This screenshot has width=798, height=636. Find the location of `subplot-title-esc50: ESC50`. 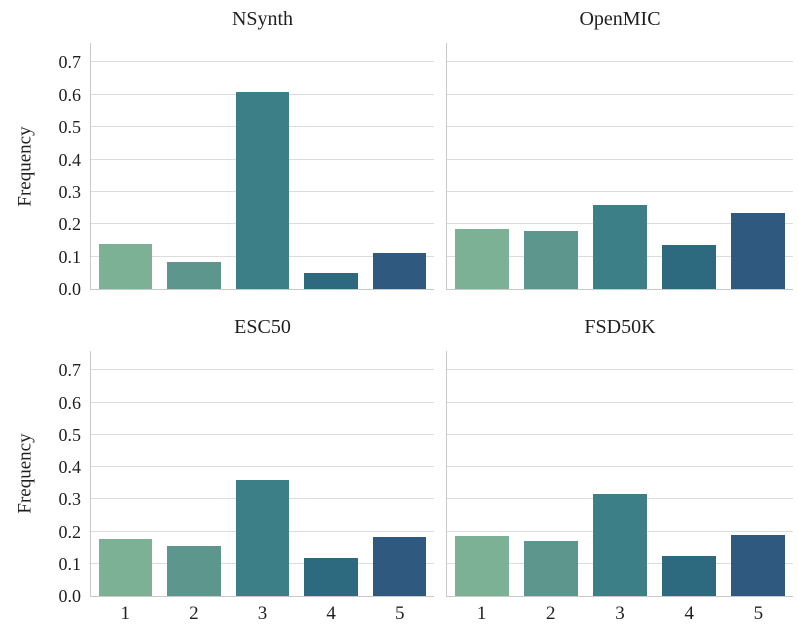

subplot-title-esc50: ESC50 is located at coordinates (262, 327).